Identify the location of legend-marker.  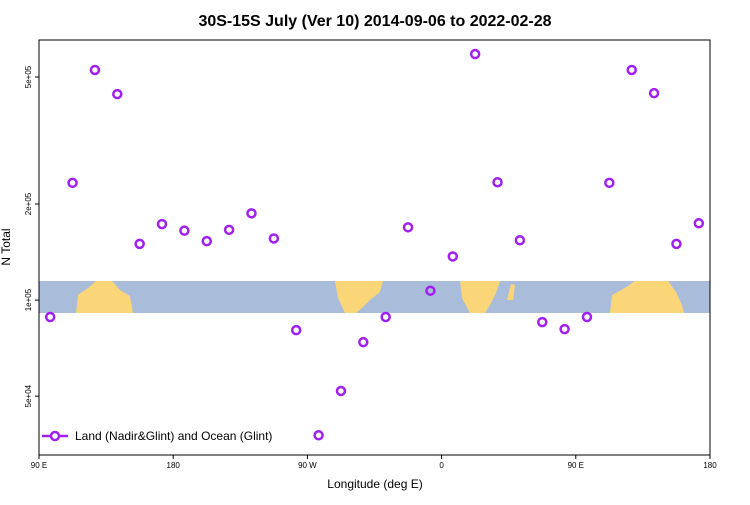
(55, 436).